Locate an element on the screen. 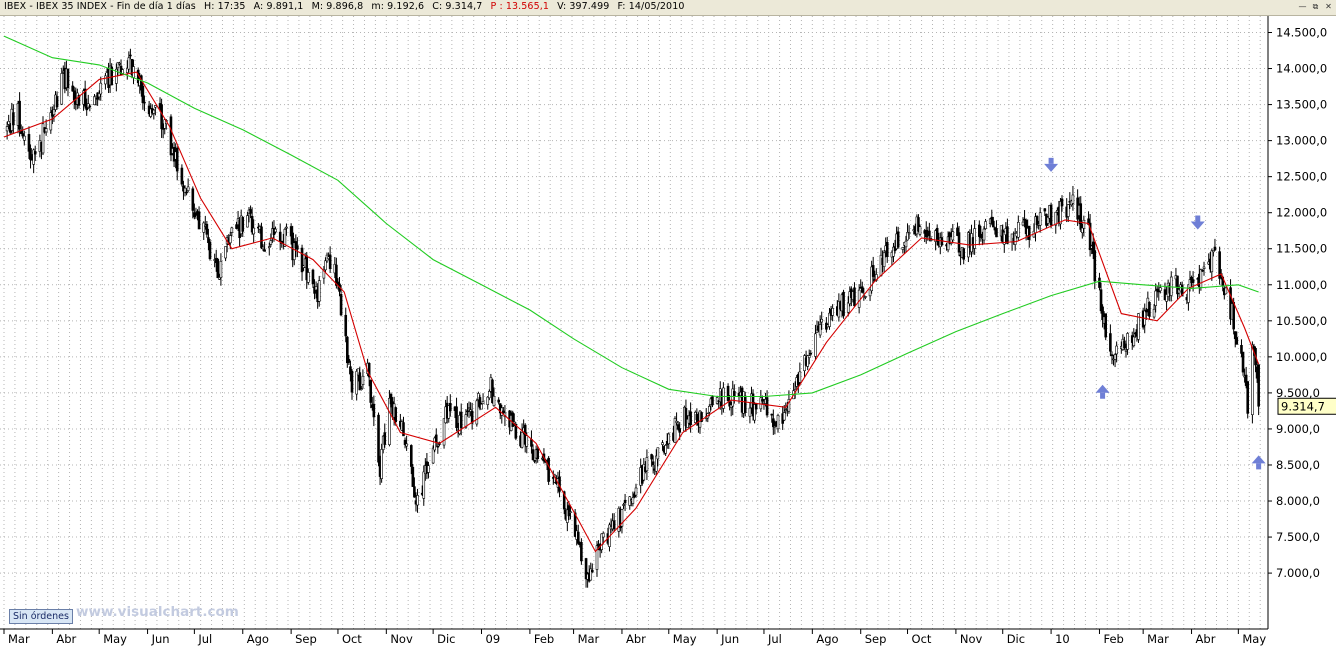 The image size is (1336, 647). x-tick-label: Jul is located at coordinates (774, 639).